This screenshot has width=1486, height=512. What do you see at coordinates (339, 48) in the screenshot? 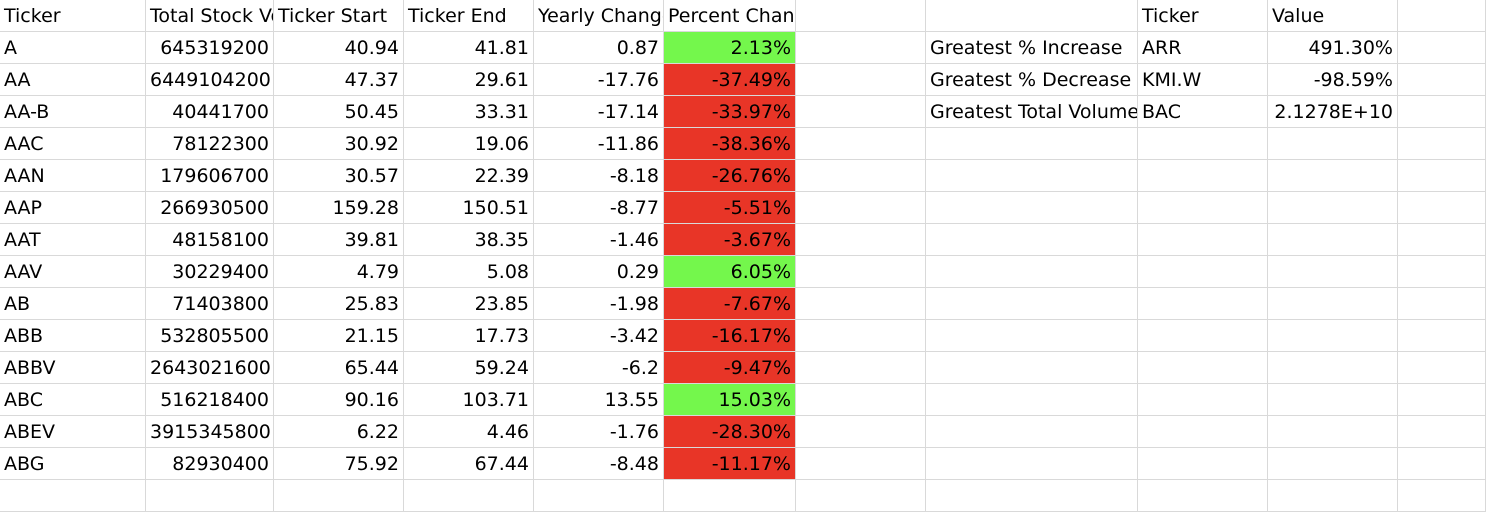
I see `cell-ticker-start: 40.94` at bounding box center [339, 48].